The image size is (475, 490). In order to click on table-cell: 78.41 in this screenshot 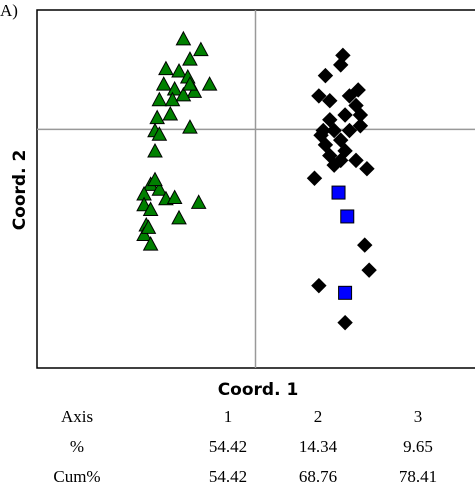, I will do `click(418, 476)`.